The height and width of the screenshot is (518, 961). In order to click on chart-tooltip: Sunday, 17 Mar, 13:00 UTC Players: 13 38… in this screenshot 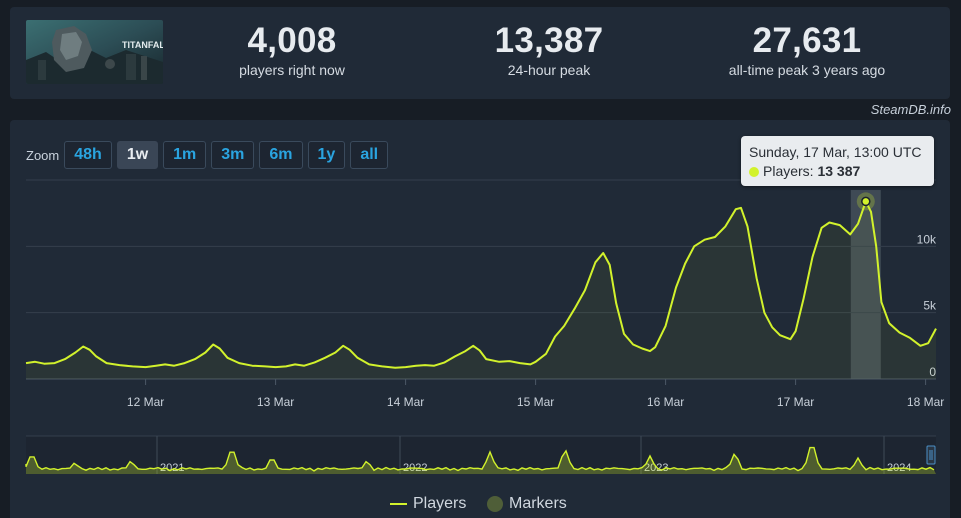, I will do `click(837, 161)`.